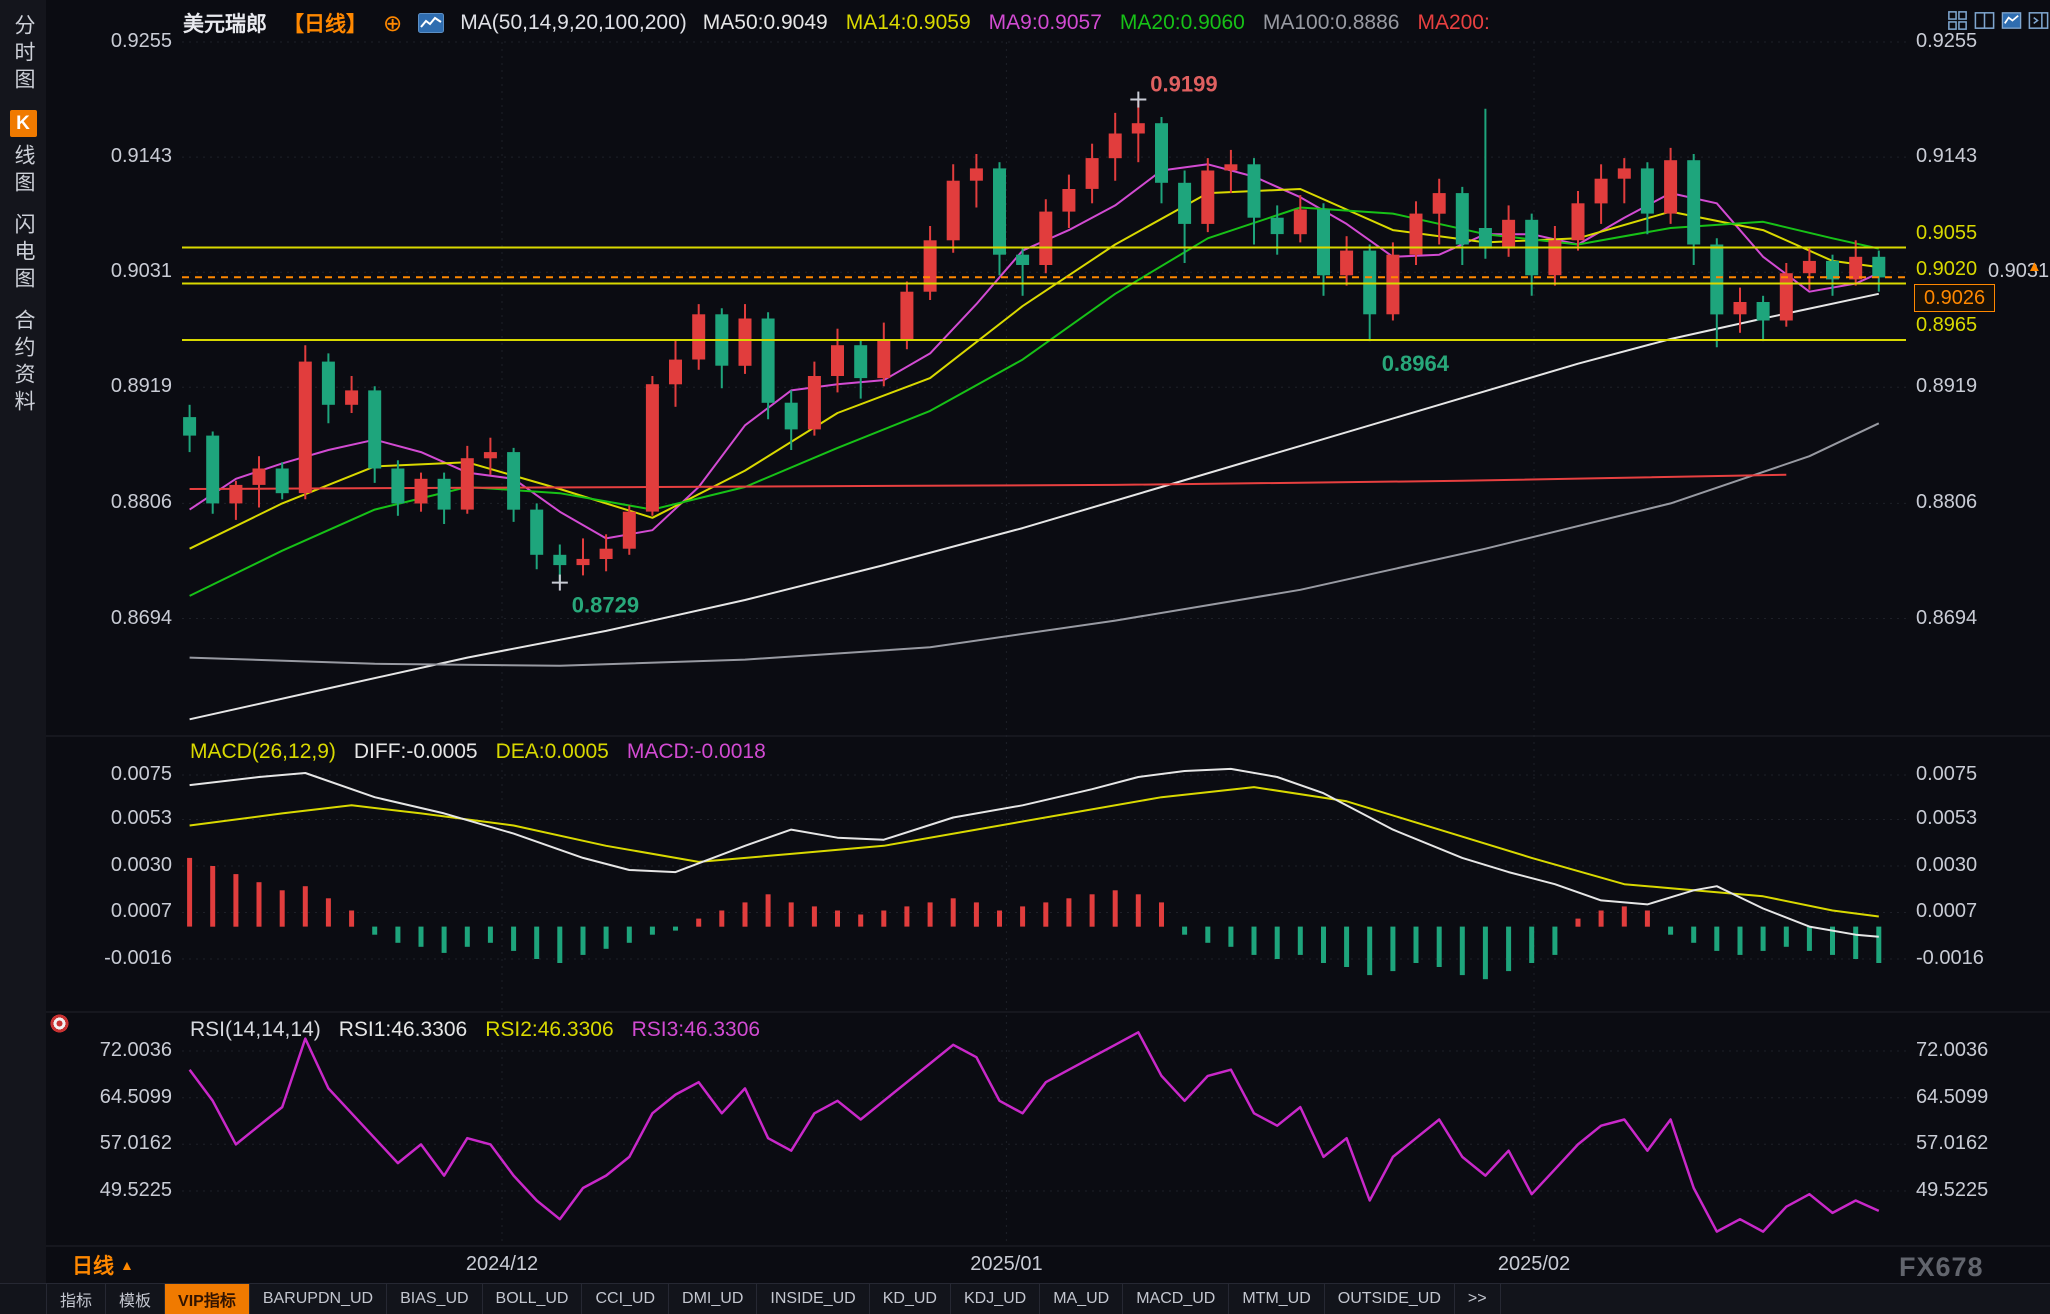  What do you see at coordinates (1331, 22) in the screenshot?
I see `ma-value: MA100:0.8886` at bounding box center [1331, 22].